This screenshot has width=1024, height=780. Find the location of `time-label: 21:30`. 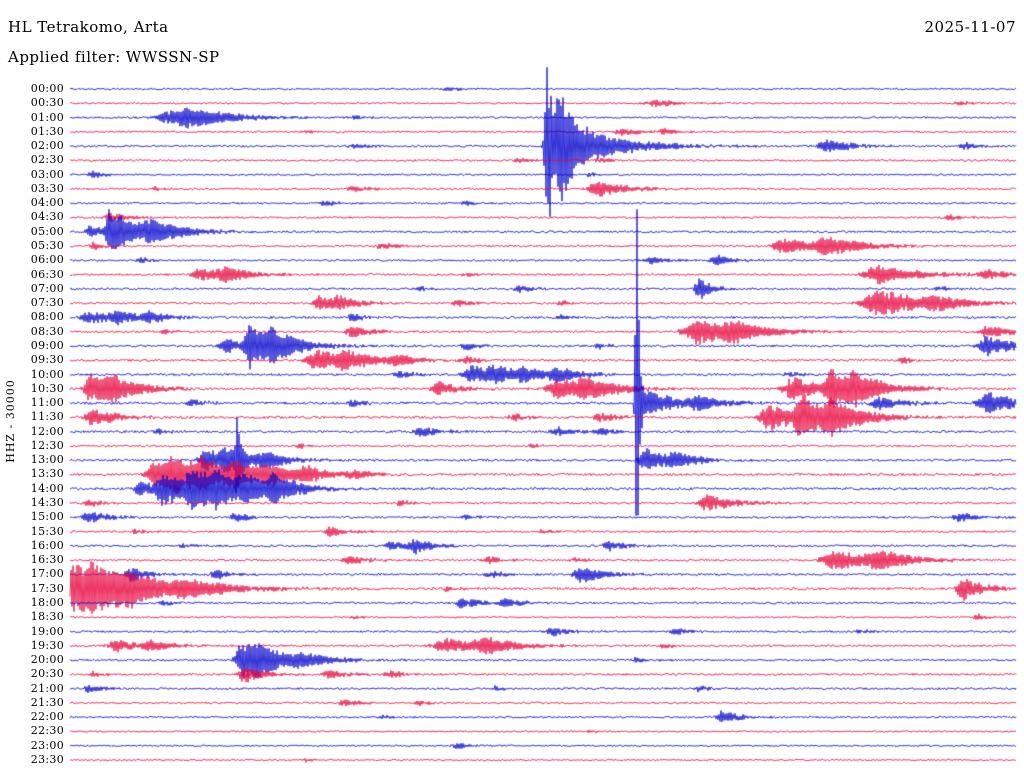

time-label: 21:30 is located at coordinates (47, 702).